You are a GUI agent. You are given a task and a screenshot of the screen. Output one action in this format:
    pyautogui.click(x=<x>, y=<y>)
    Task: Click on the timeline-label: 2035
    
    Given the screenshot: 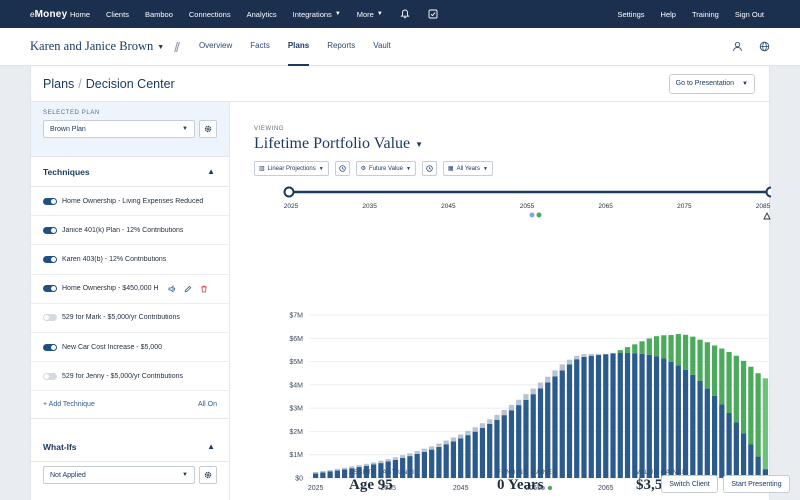 What is the action you would take?
    pyautogui.click(x=369, y=206)
    